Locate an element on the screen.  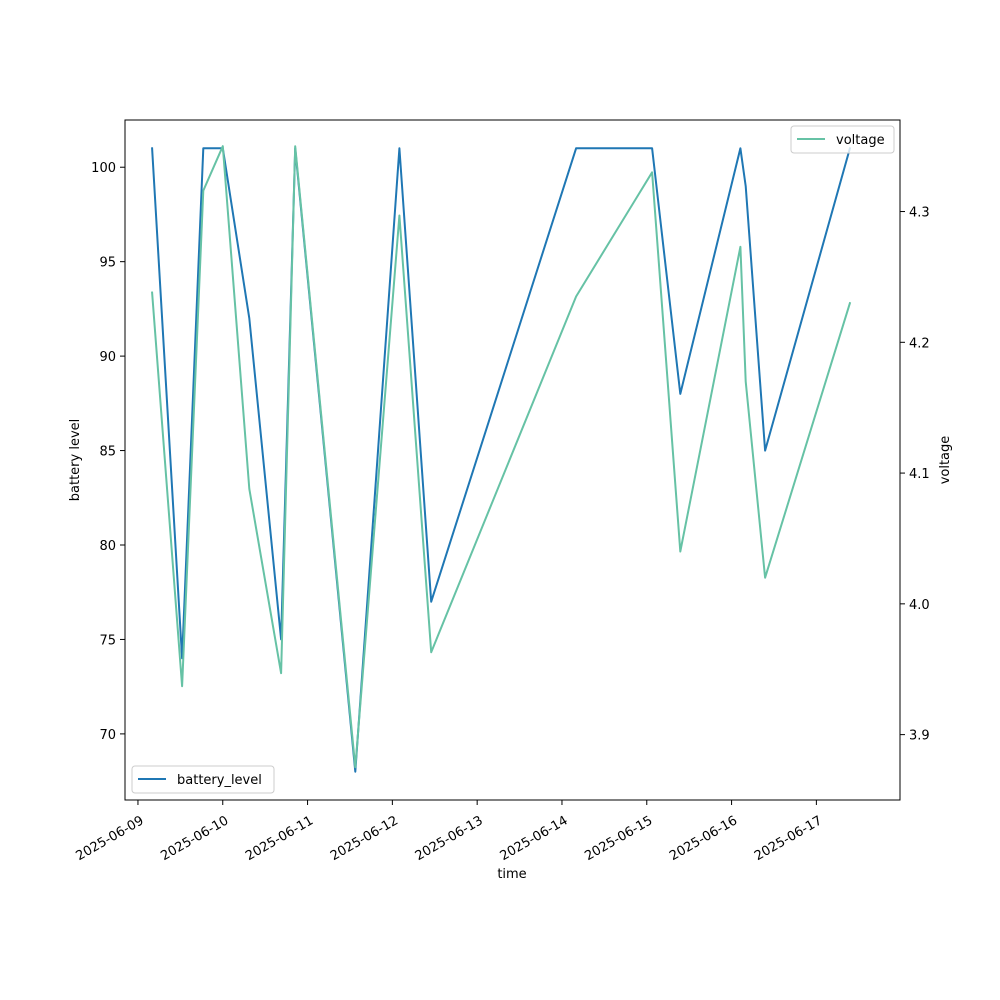
y-left-tick-label: 80 is located at coordinates (107, 546).